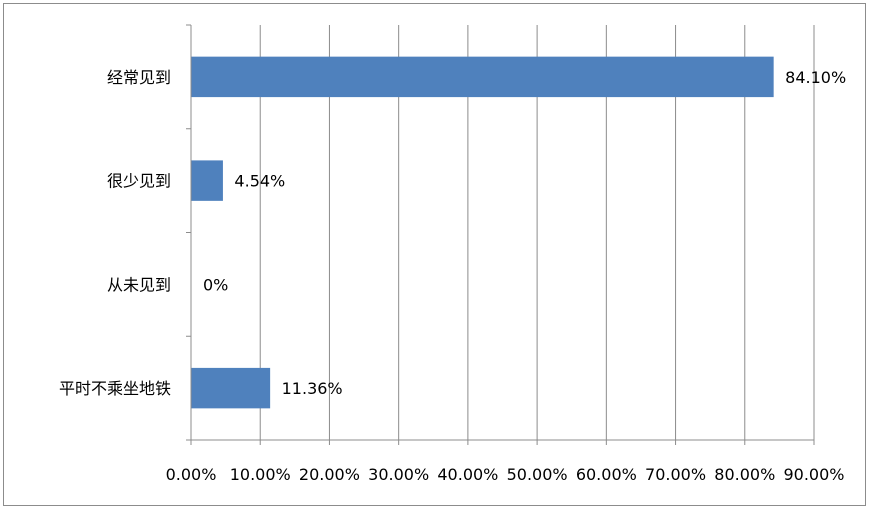  I want to click on data-label: 84.10%, so click(815, 77).